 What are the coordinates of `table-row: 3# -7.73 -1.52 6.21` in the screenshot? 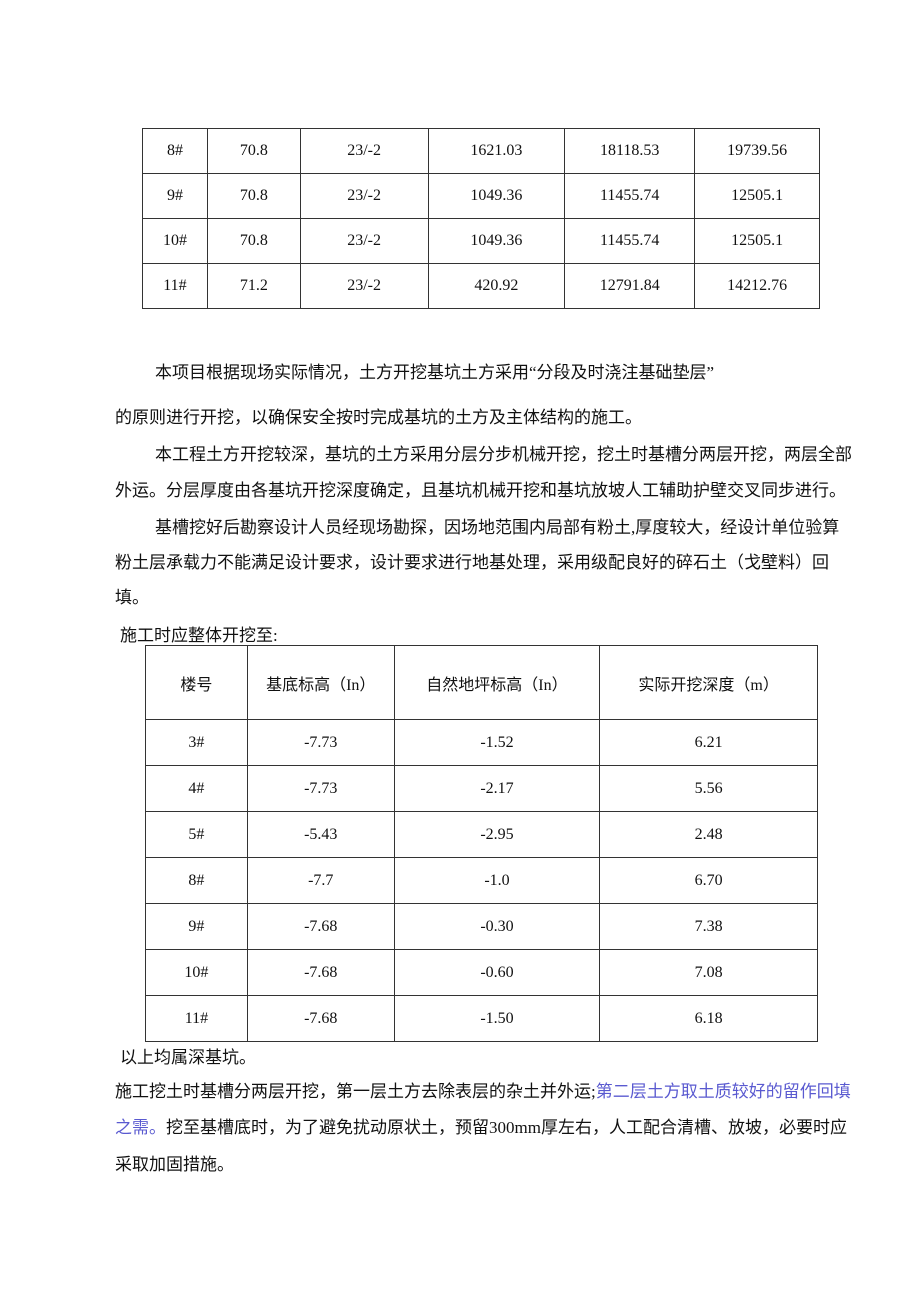 It's located at (481, 742).